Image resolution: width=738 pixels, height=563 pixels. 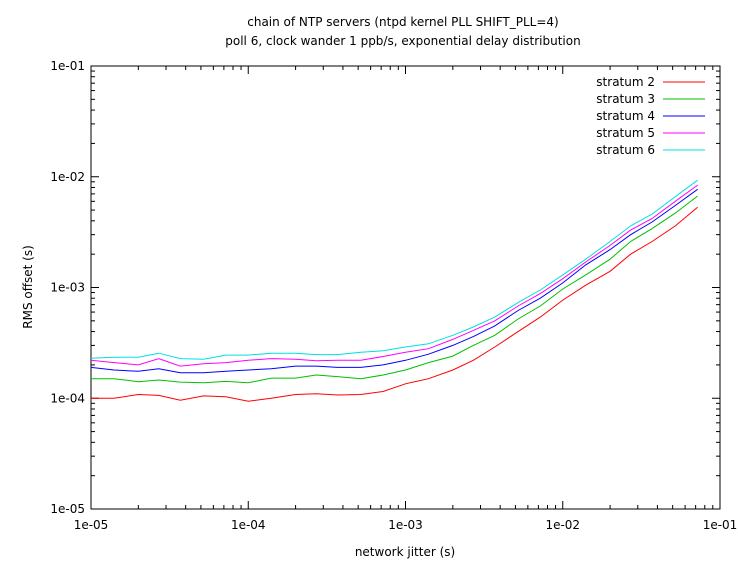 I want to click on legend-label: stratum 3, so click(x=625, y=99).